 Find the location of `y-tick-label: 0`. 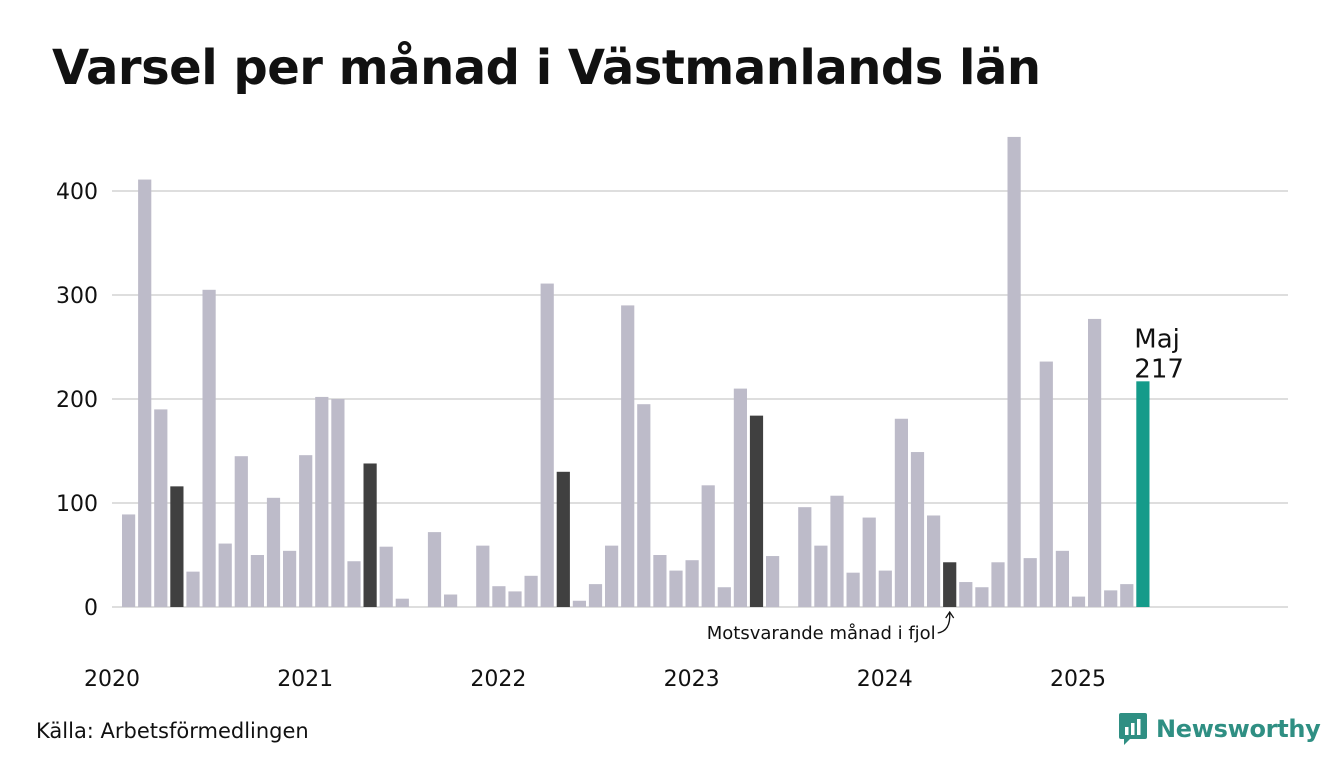

y-tick-label: 0 is located at coordinates (91, 608).